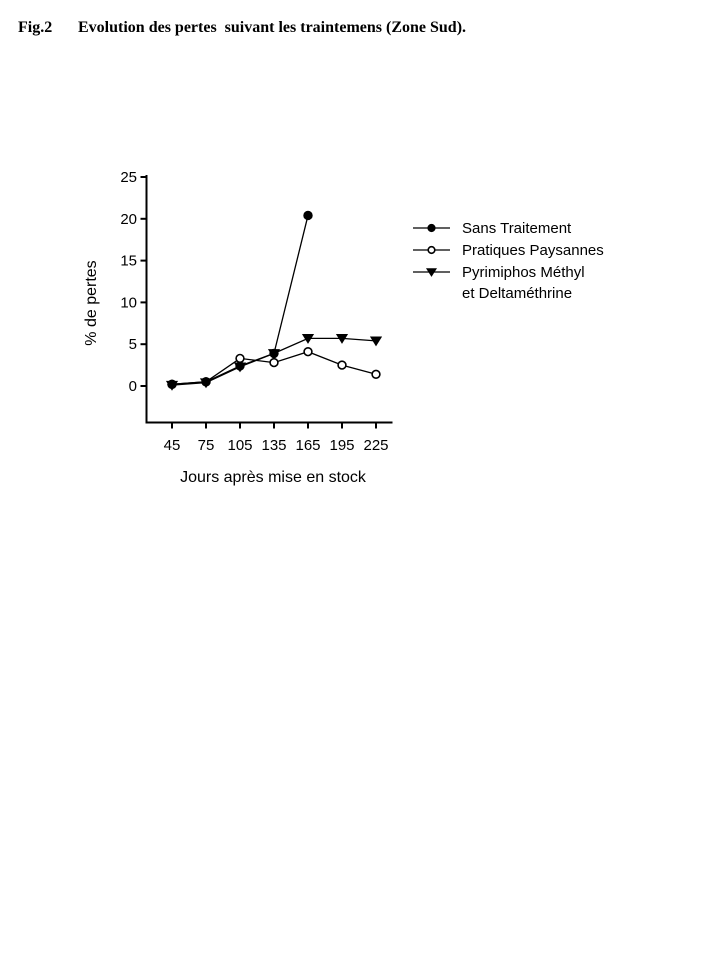 Image resolution: width=719 pixels, height=959 pixels. I want to click on x-axis-label: Jours après mise en stock, so click(273, 477).